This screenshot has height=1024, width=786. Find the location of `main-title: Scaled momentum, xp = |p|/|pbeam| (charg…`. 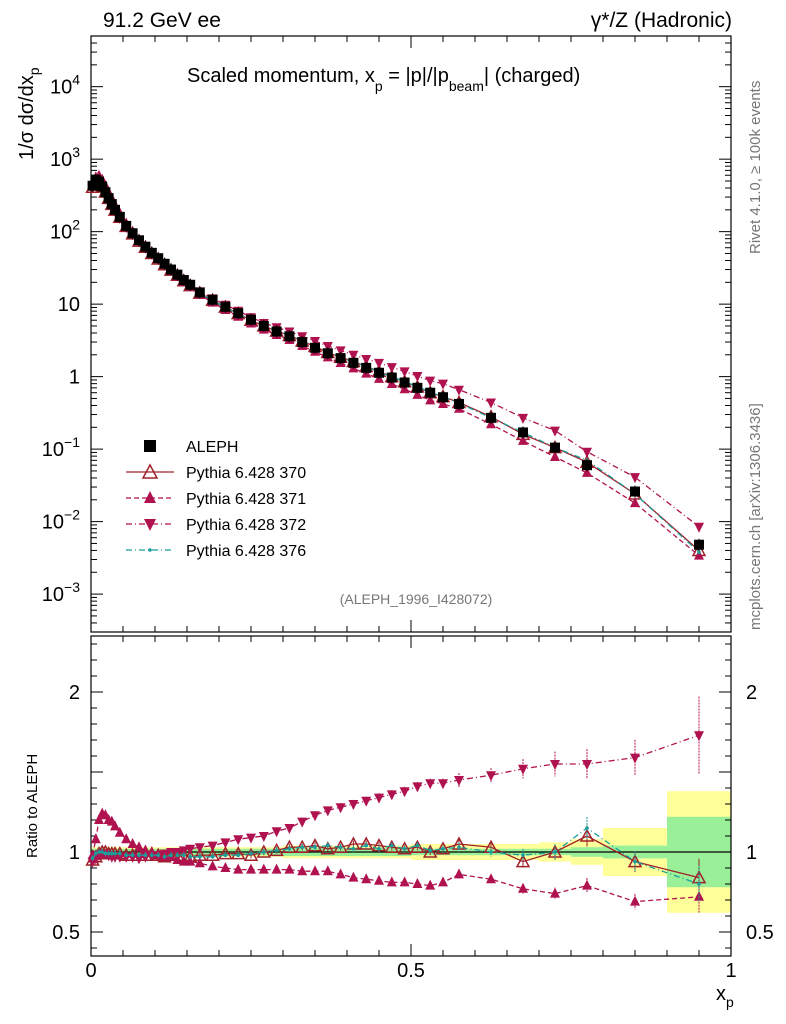

main-title: Scaled momentum, xp = |p|/|pbeam| (charg… is located at coordinates (383, 79).